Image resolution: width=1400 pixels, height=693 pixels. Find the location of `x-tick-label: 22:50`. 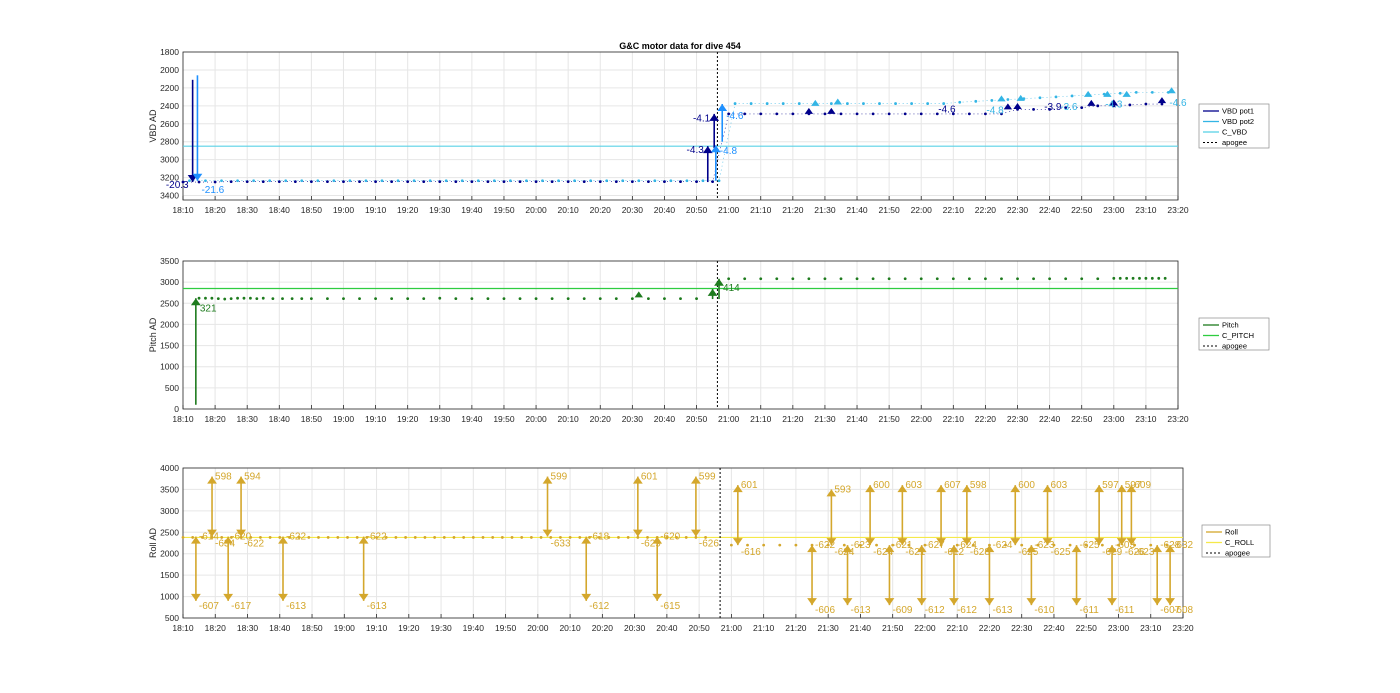

x-tick-label: 22:50 is located at coordinates (1082, 419).